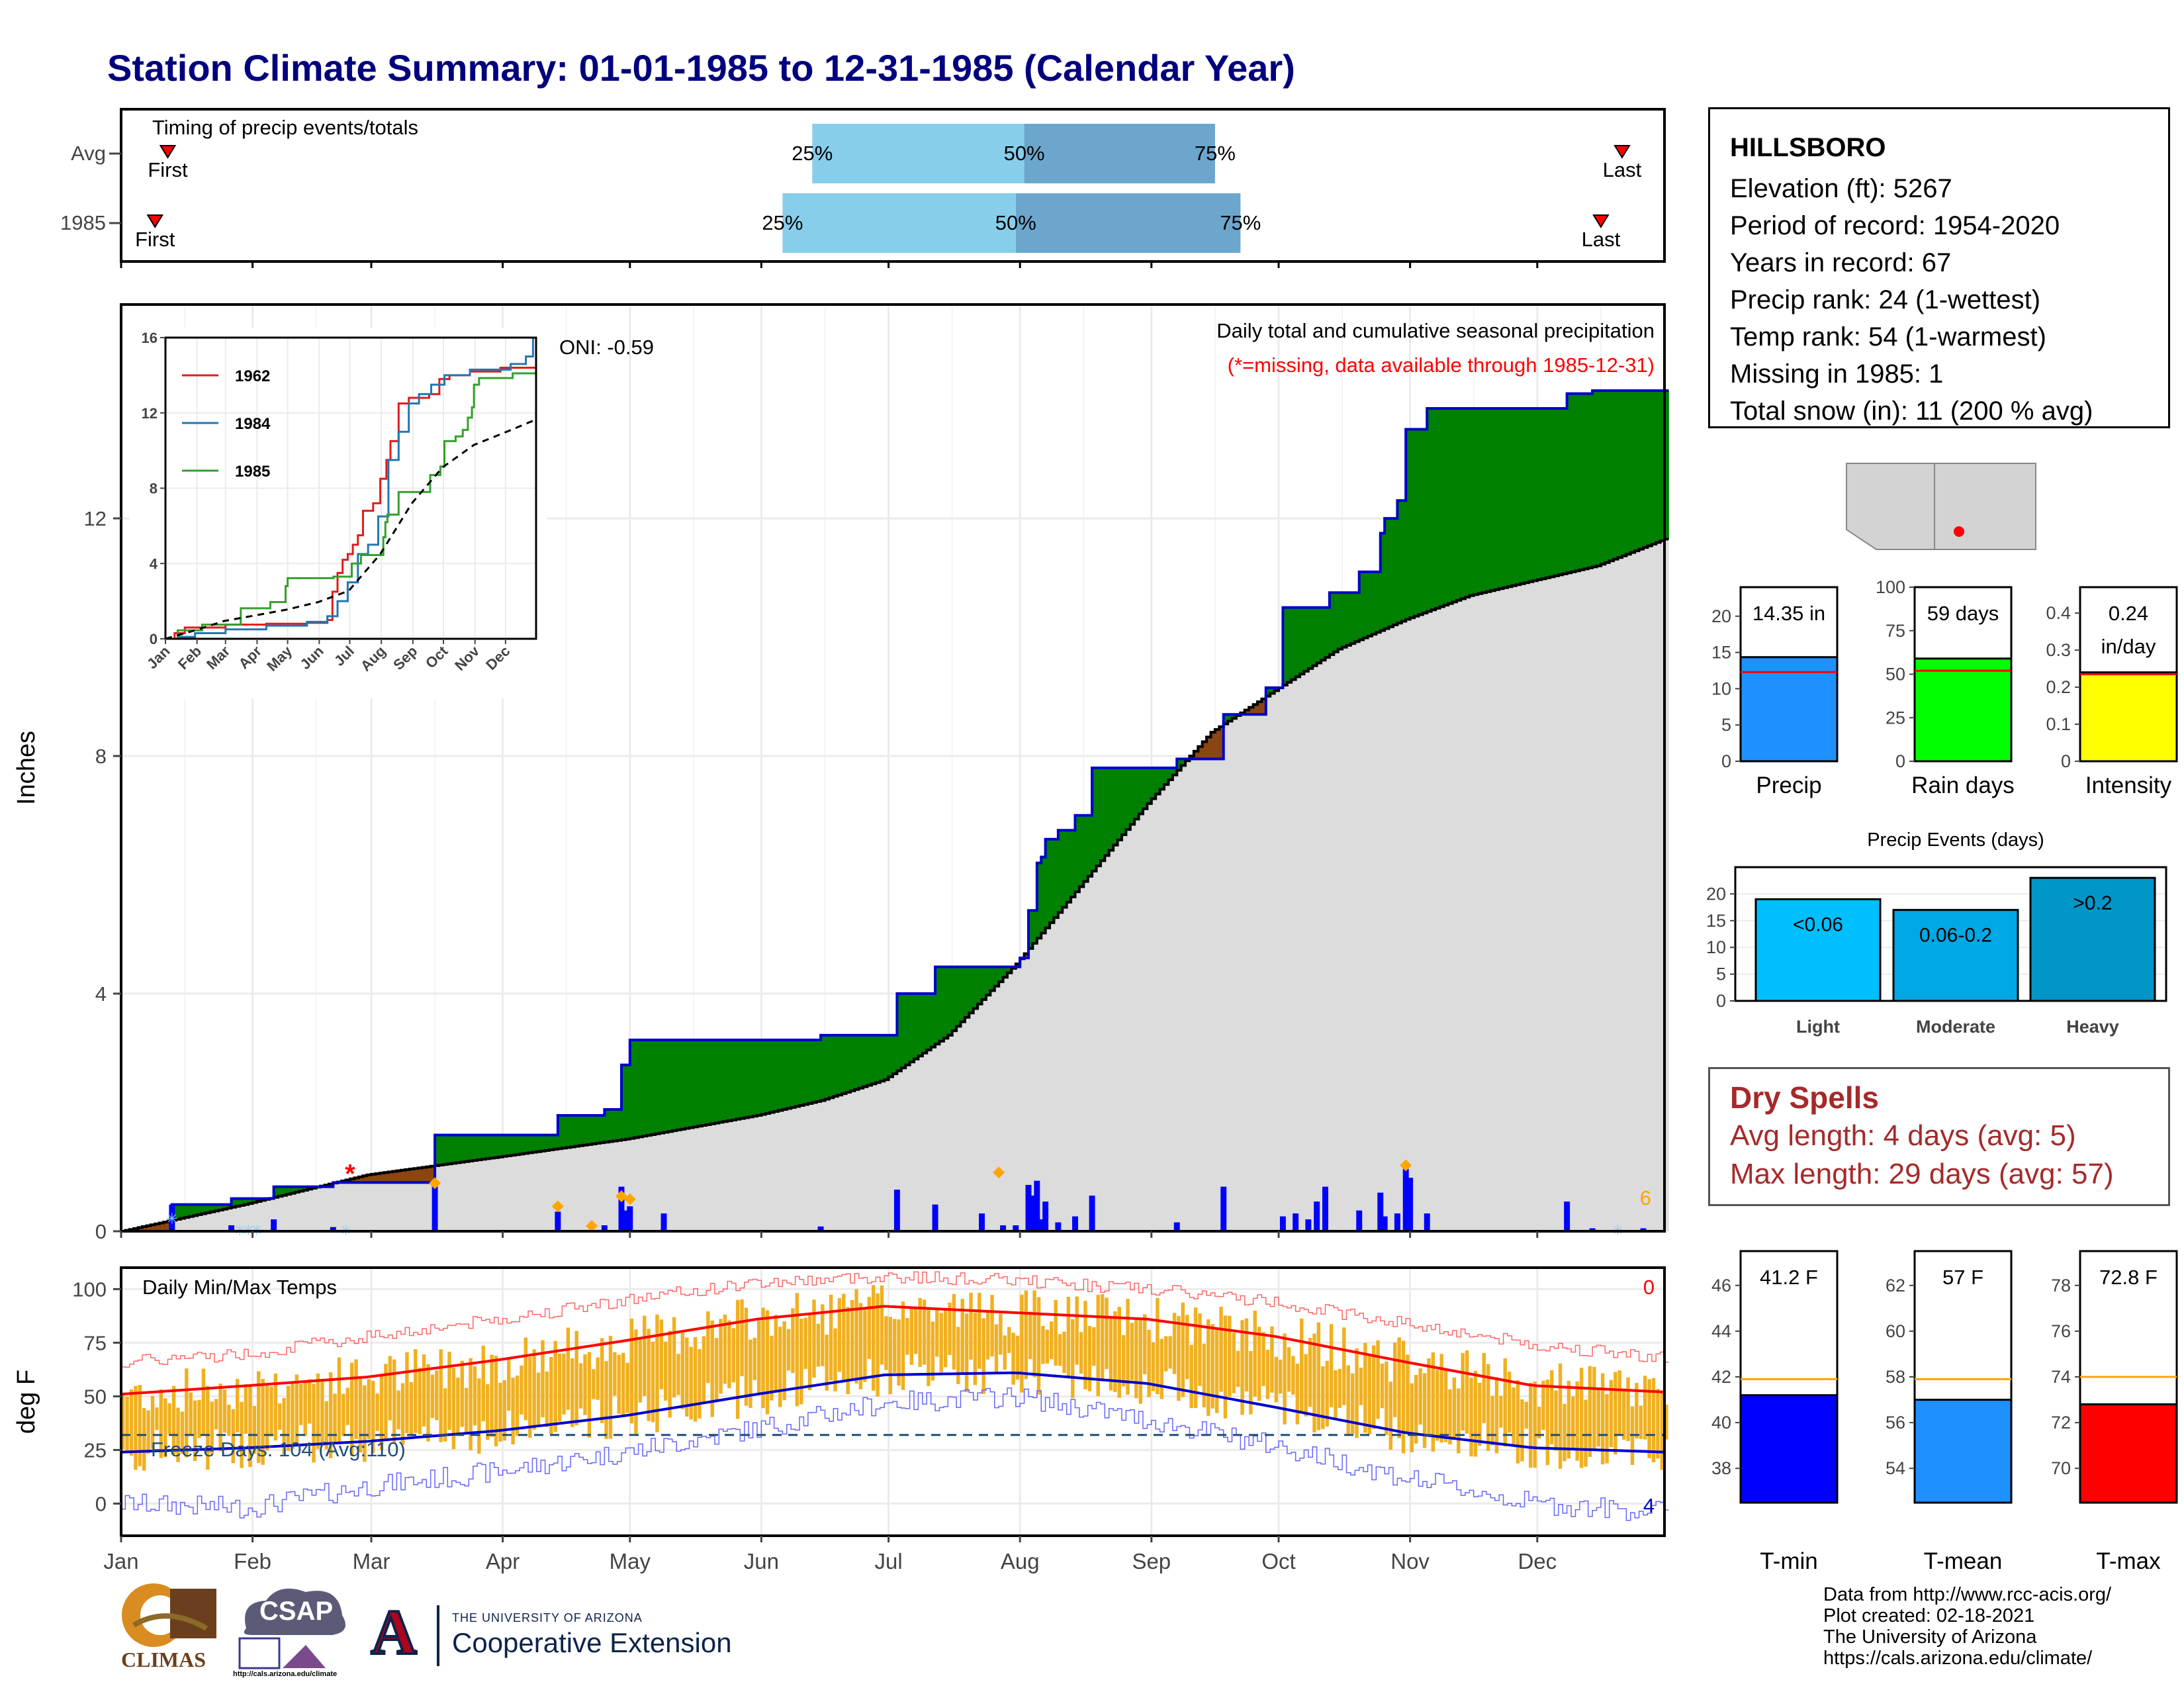 This screenshot has width=2184, height=1688. Describe the element at coordinates (1922, 1174) in the screenshot. I see `dry-spells-max: Max length: 29 days (avg: 57)` at that location.